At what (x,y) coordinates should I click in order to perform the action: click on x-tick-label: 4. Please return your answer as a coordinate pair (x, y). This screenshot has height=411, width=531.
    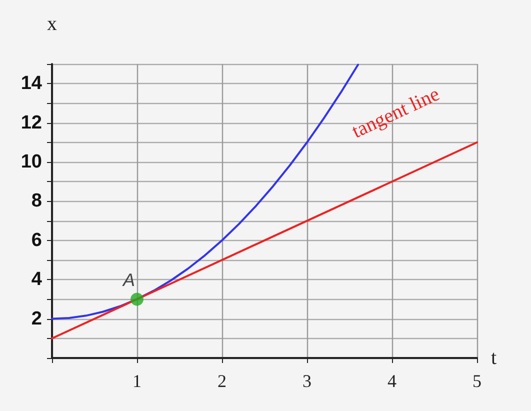
    Looking at the image, I should click on (392, 381).